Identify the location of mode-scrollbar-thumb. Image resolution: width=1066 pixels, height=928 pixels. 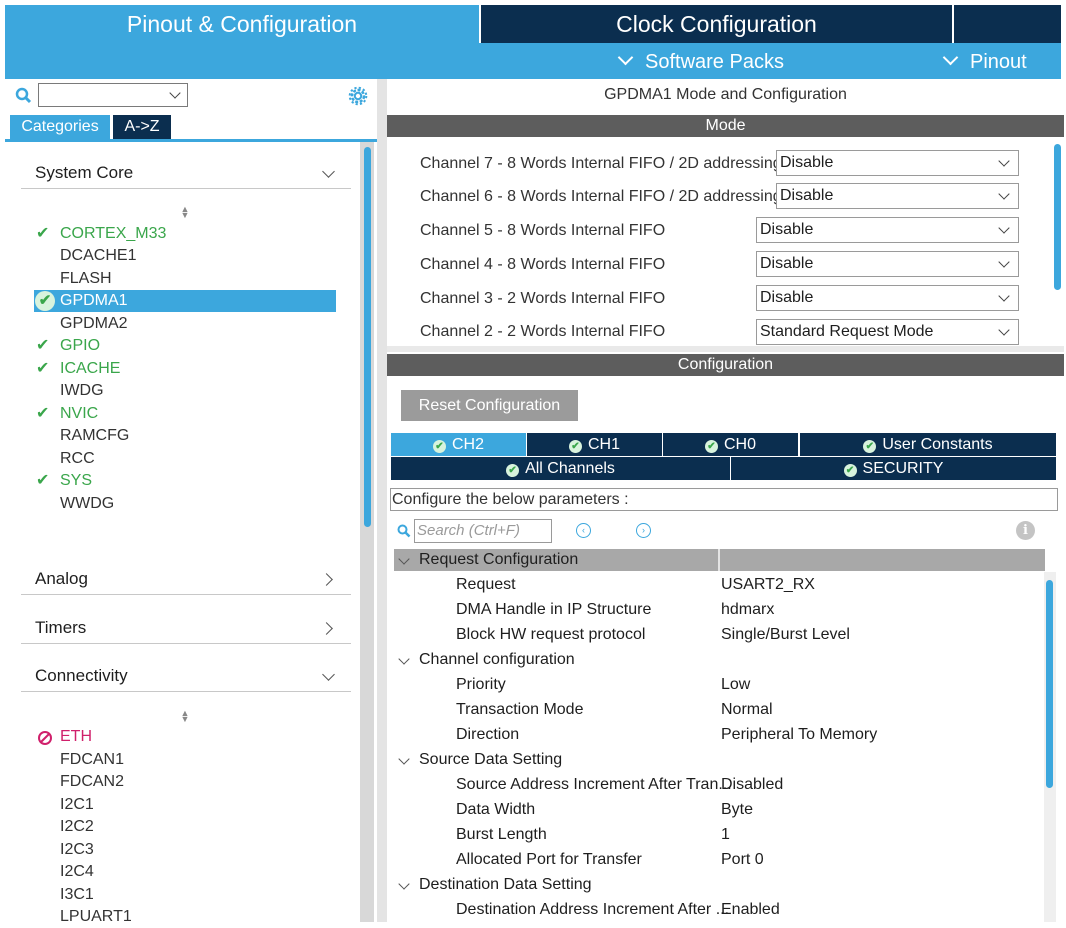
(1057, 217).